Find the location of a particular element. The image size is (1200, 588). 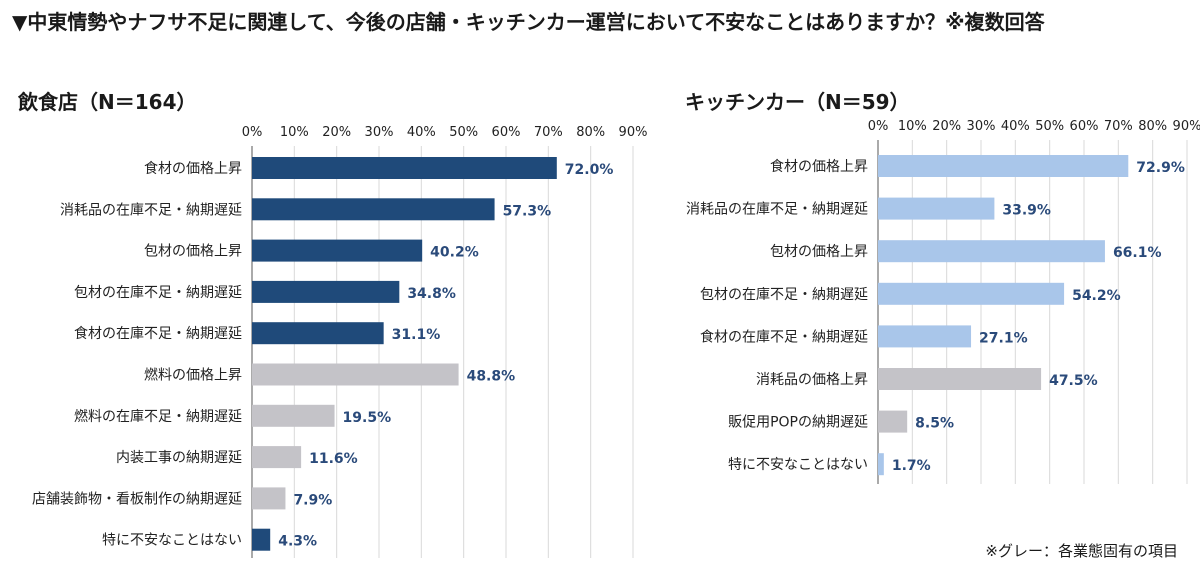

restaurant-x-tick-label: 30% is located at coordinates (379, 132).